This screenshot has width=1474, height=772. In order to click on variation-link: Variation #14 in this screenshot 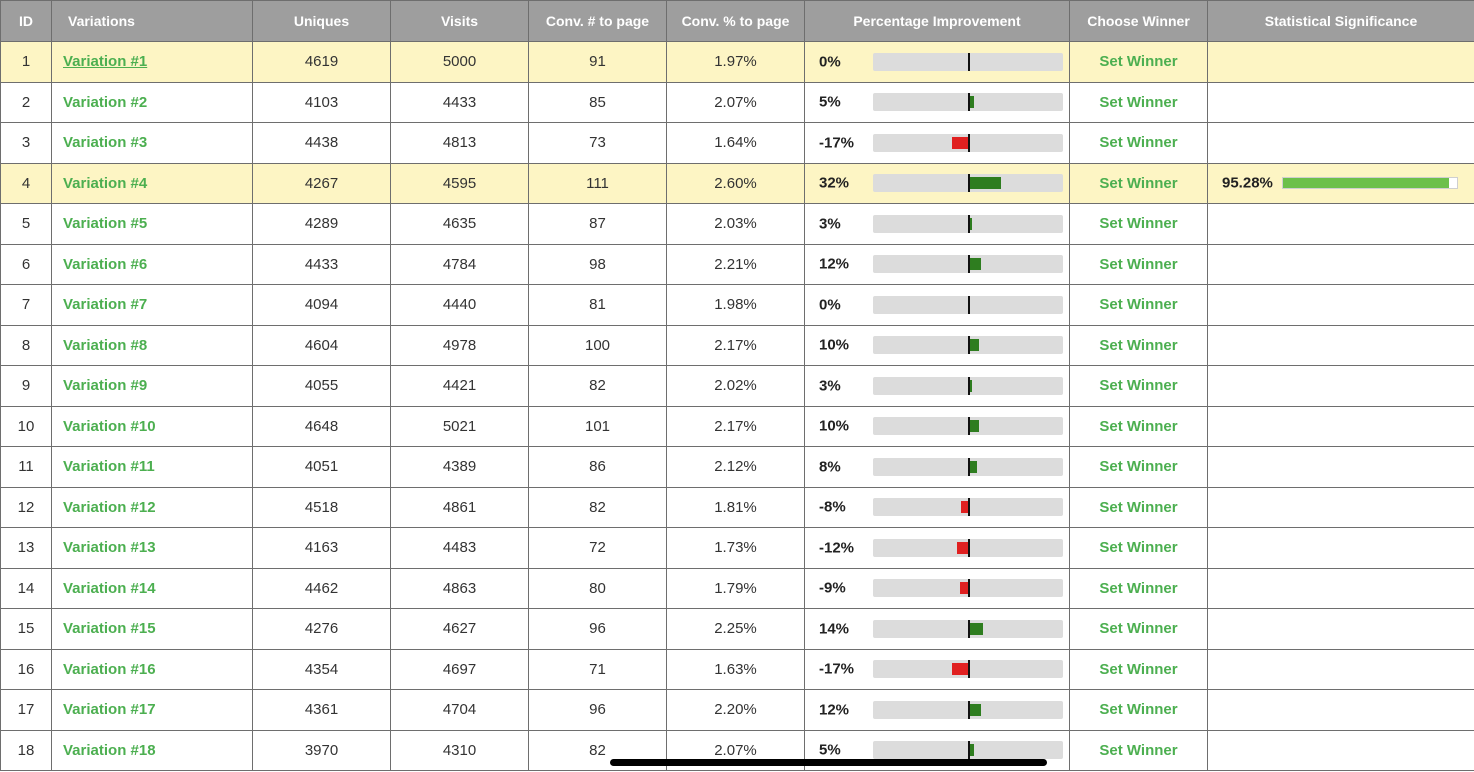, I will do `click(109, 588)`.